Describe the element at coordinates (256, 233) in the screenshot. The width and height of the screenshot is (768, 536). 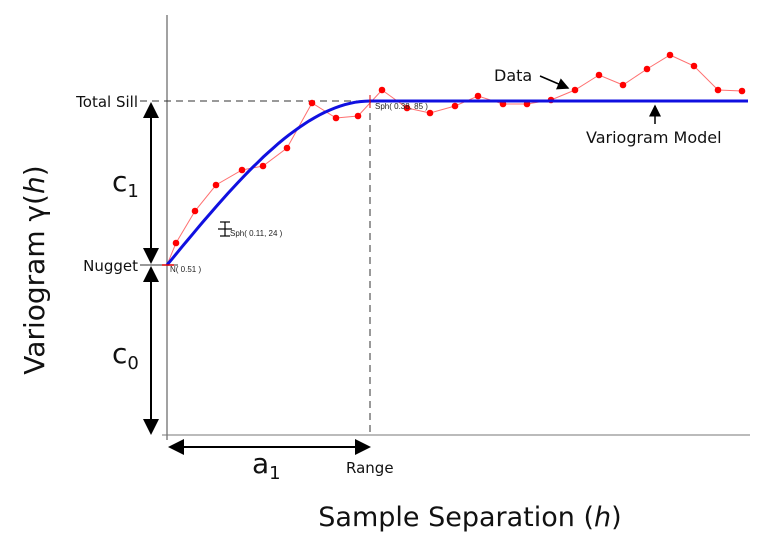
I see `sph1-annotation: Sph( 0.11, 24 )` at that location.